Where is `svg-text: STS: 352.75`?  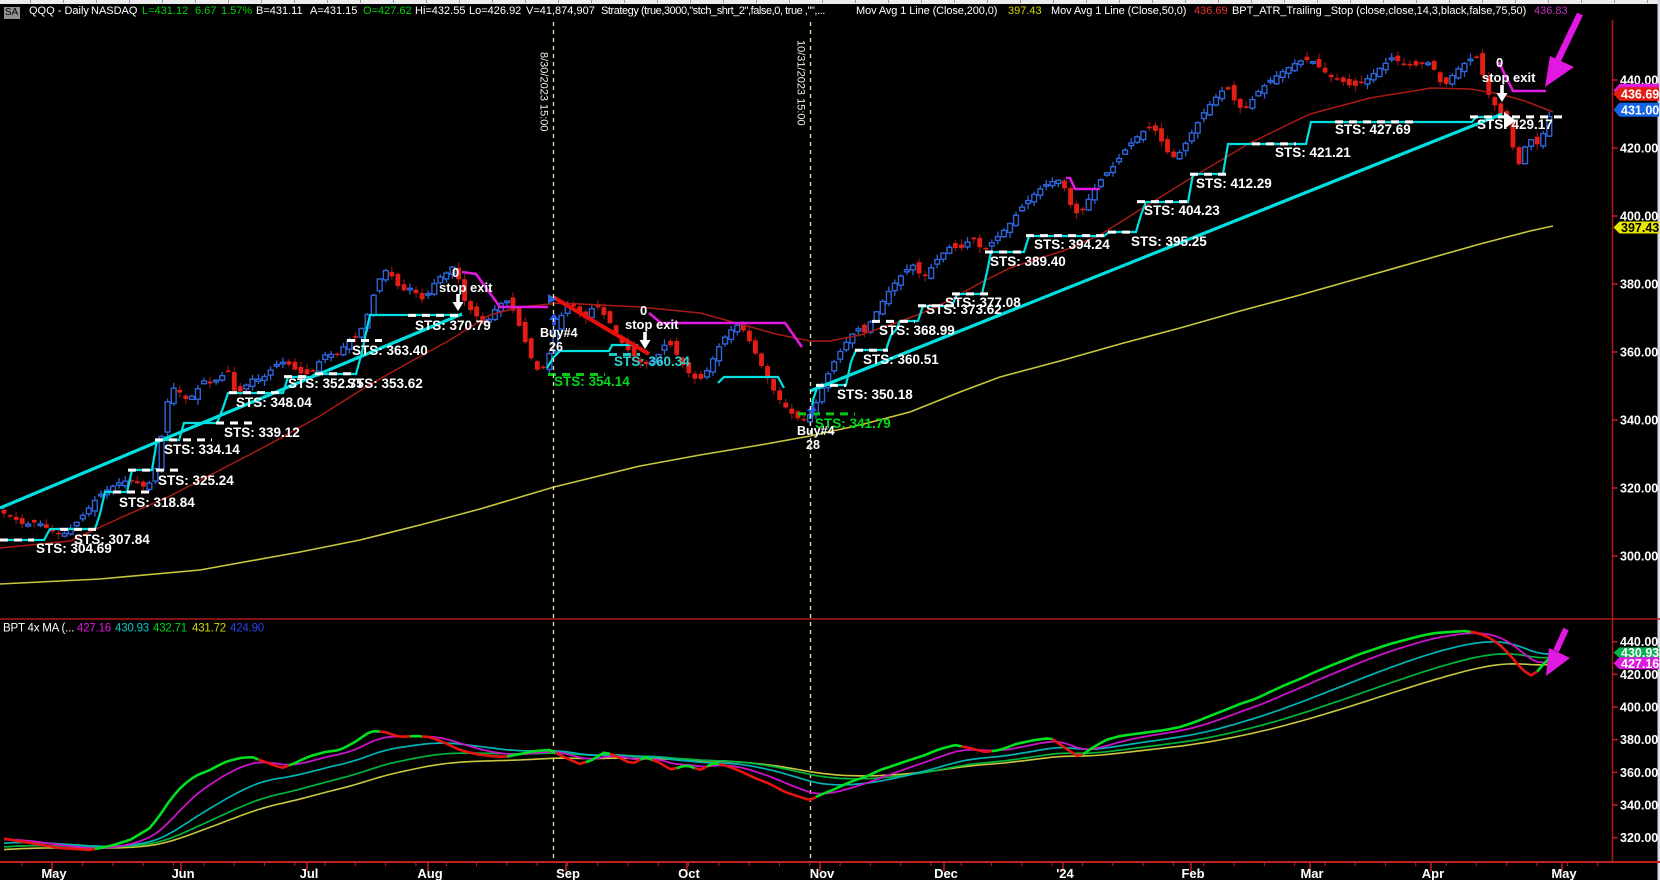
svg-text: STS: 352.75 is located at coordinates (326, 383).